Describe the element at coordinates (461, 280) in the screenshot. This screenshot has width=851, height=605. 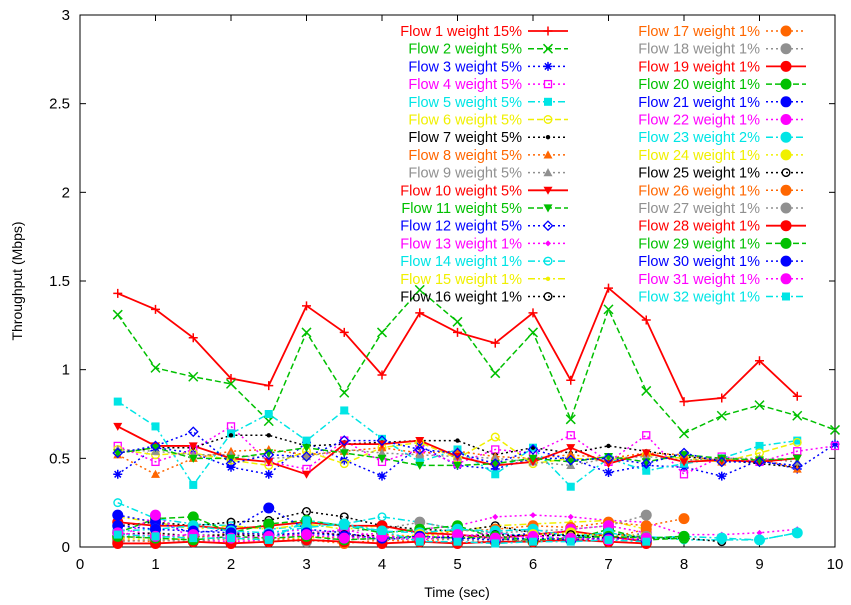
I see `legend-label-flow-15: Flow 15 weight 1%` at that location.